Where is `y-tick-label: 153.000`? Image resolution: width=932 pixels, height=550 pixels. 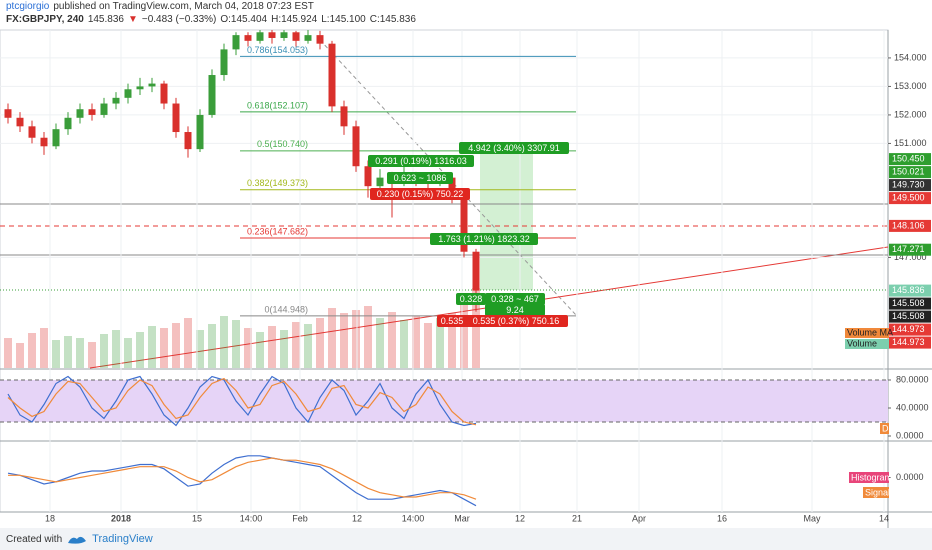
y-tick-label: 153.000 is located at coordinates (910, 86).